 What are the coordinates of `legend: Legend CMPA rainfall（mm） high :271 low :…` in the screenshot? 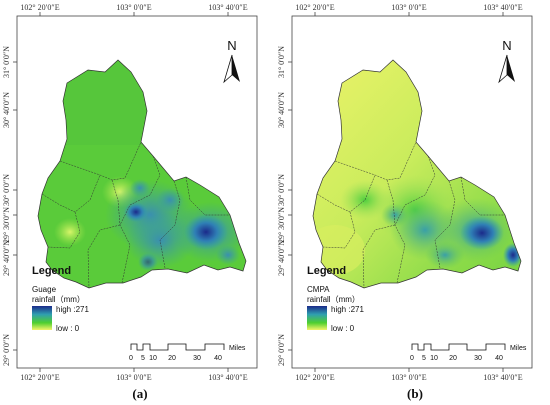 It's located at (335, 299).